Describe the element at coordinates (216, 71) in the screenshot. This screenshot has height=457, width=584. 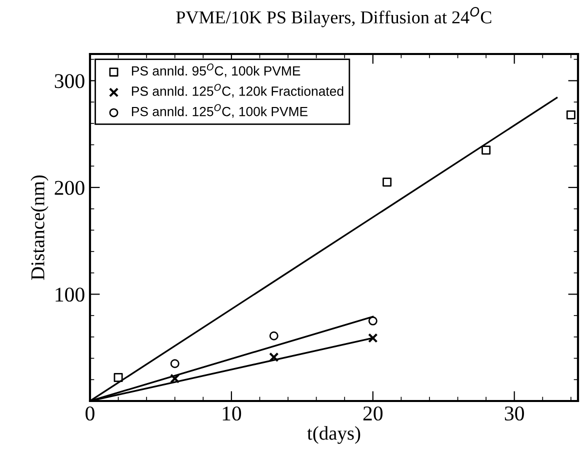
I see `legend-label: PS annld. 95$^{O}$C, 100k PVME` at that location.